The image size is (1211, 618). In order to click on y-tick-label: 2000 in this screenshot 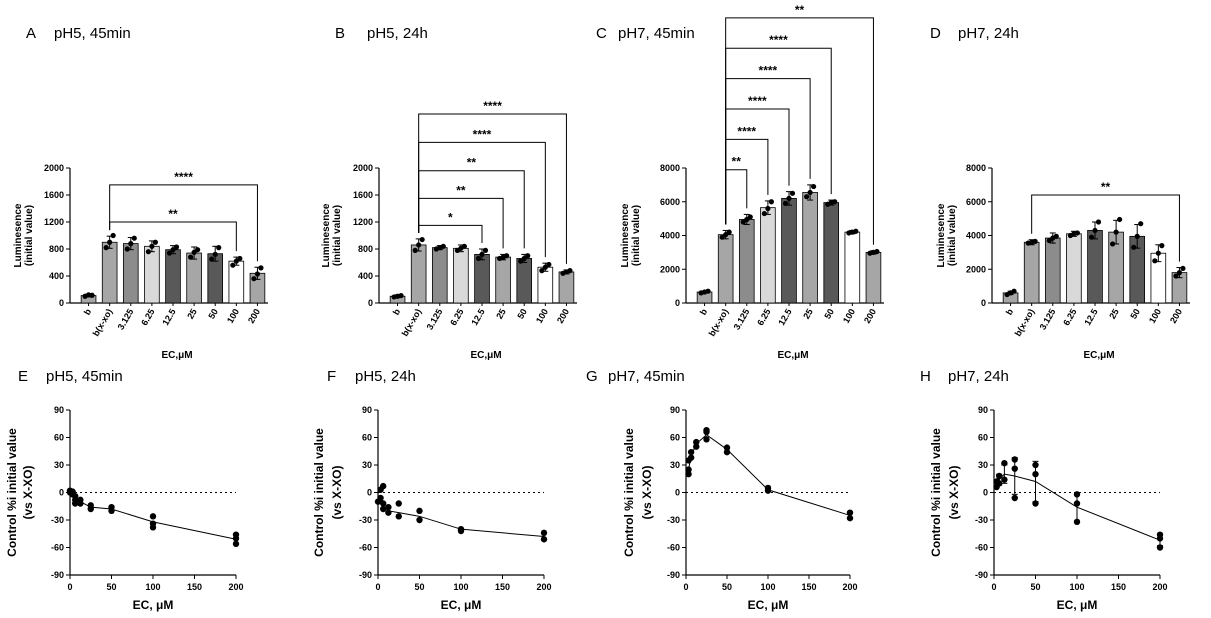, I will do `click(976, 269)`.